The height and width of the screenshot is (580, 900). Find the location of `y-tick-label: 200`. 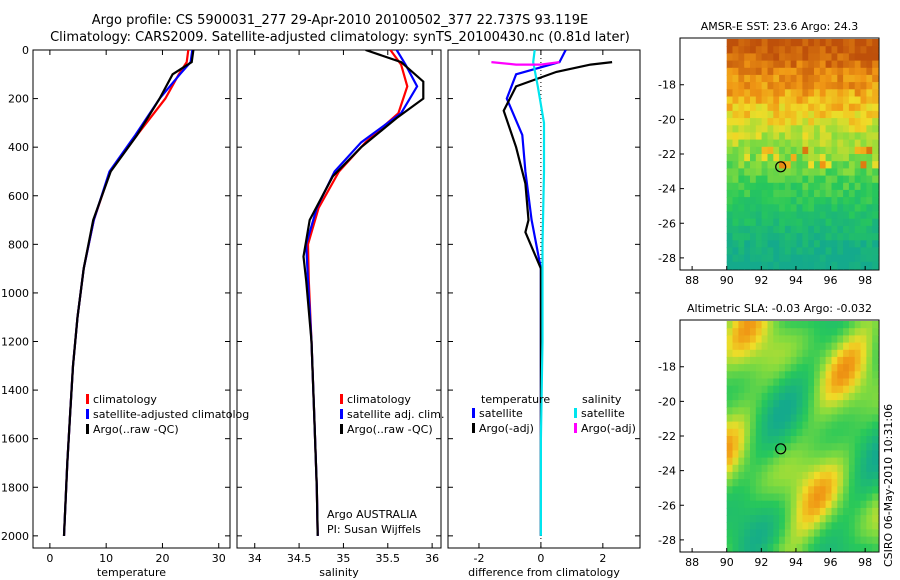

y-tick-label: 200 is located at coordinates (18, 99).